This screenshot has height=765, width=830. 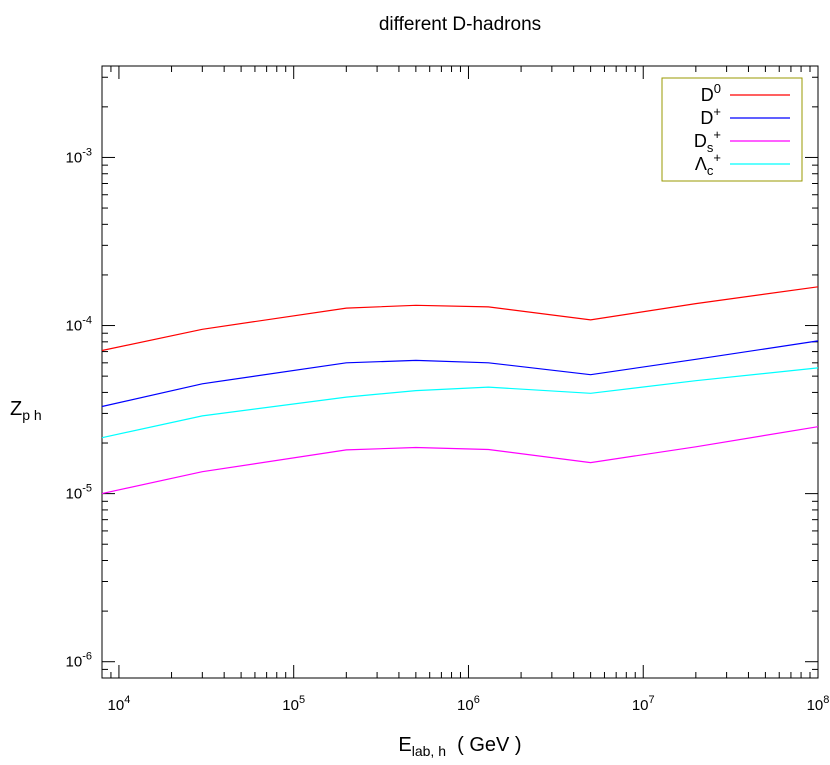 I want to click on y-axis-label-sub: p h, so click(x=32, y=415).